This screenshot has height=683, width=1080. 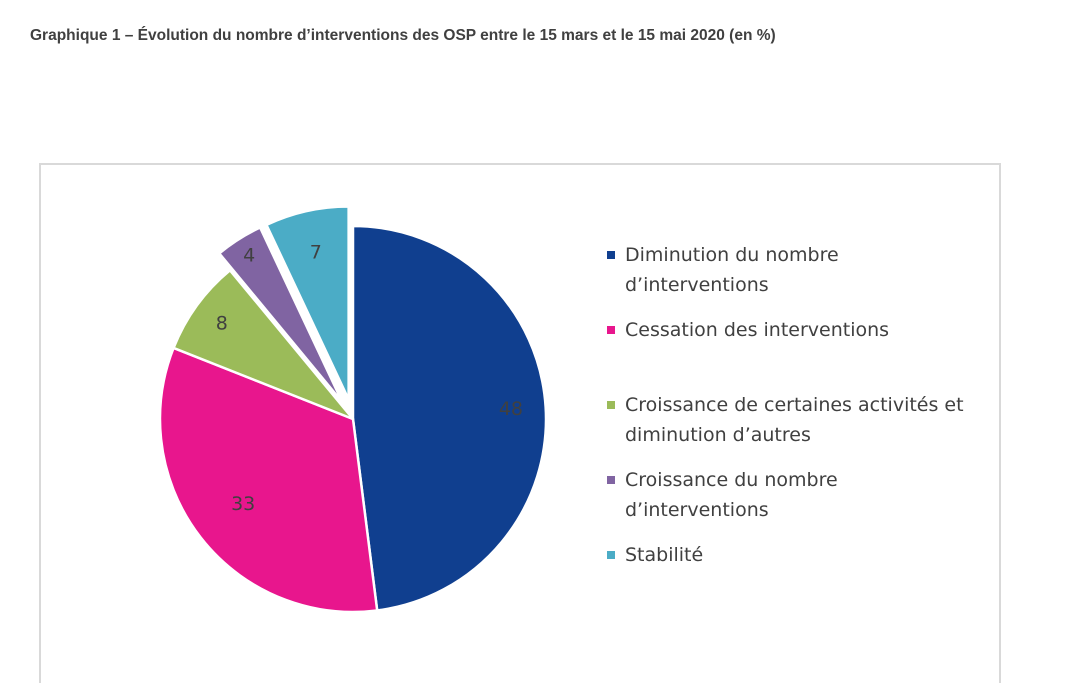 I want to click on legend-item: Diminution du nombre d’interventions, so click(x=723, y=270).